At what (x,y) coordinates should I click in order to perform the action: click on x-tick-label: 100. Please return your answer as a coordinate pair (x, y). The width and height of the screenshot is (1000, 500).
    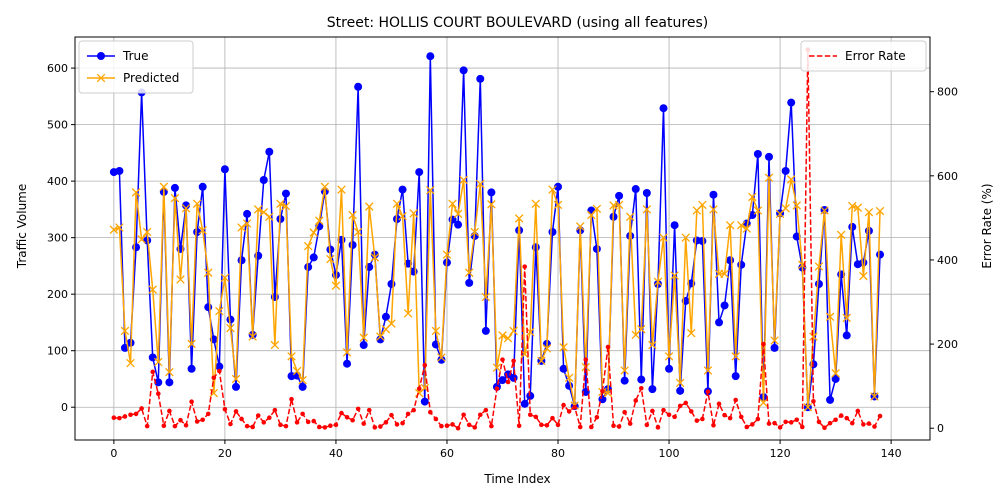
    Looking at the image, I should click on (669, 453).